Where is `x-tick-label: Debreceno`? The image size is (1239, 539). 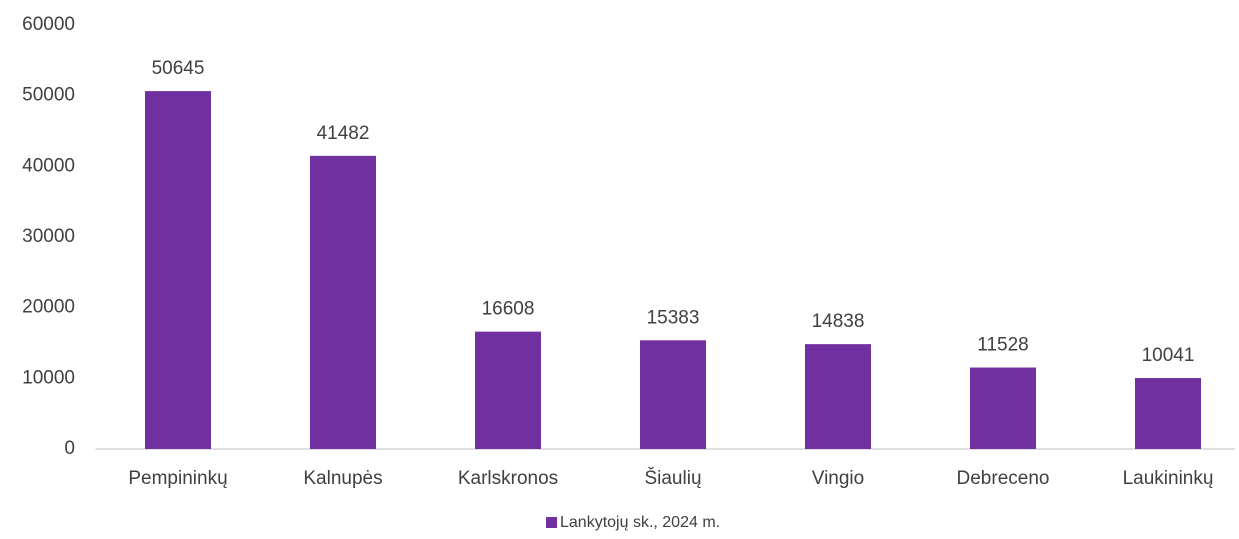
x-tick-label: Debreceno is located at coordinates (1003, 478).